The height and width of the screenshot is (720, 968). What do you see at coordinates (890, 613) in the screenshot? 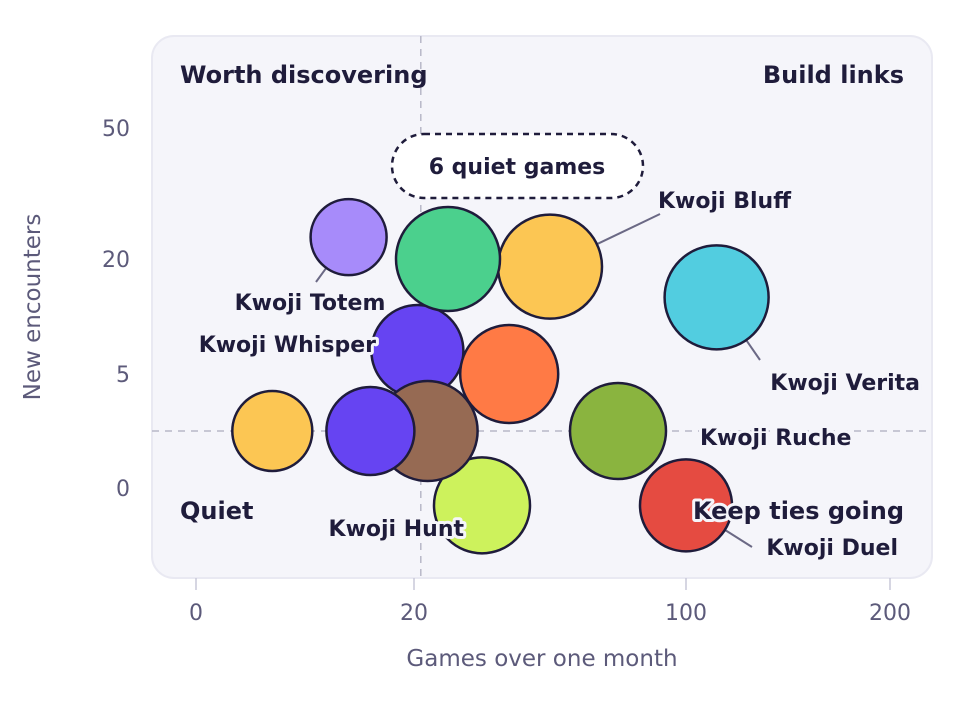
I see `x-tick-label: 200` at bounding box center [890, 613].